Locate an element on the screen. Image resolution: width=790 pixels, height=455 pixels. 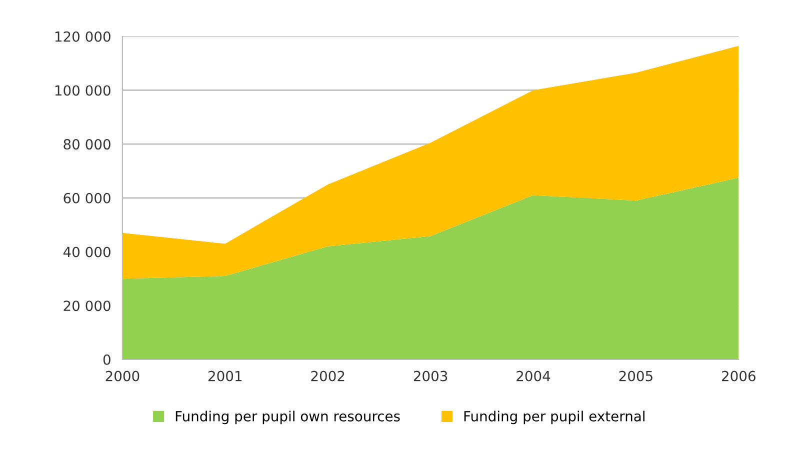
x-tick-label: 2006 is located at coordinates (739, 376).